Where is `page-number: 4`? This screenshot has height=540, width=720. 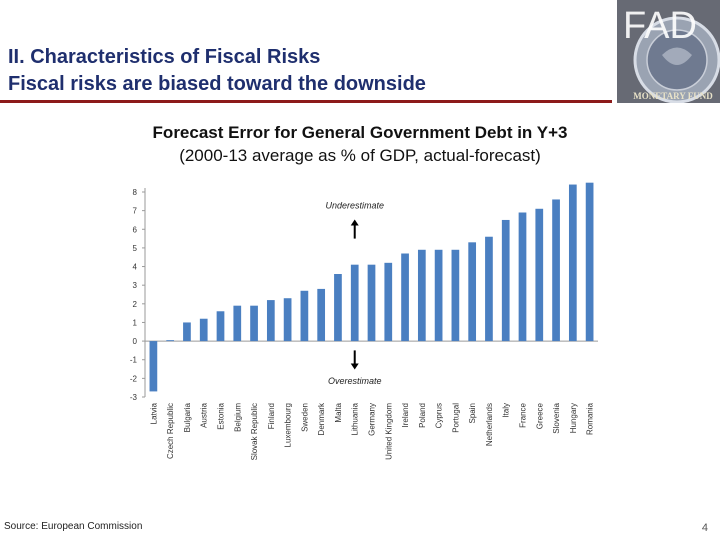 page-number: 4 is located at coordinates (704, 528).